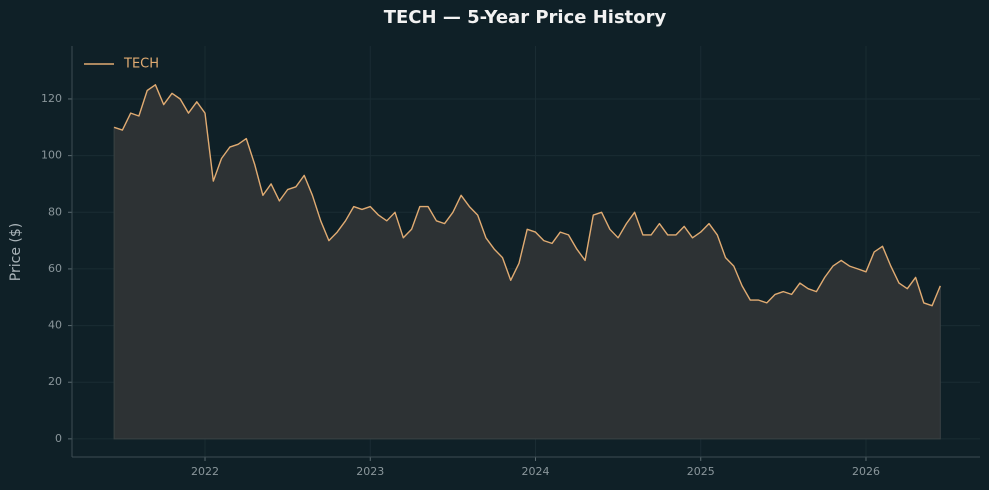 The image size is (989, 490). What do you see at coordinates (55, 381) in the screenshot?
I see `y-tick-label: 20` at bounding box center [55, 381].